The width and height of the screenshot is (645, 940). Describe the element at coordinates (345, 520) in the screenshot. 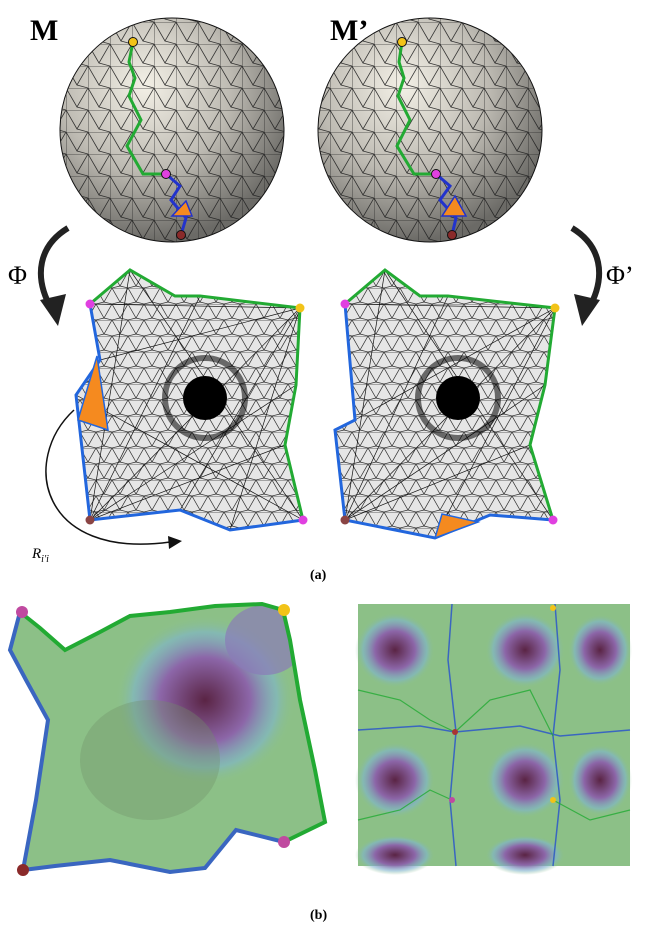

I see `cone-darkred-flat-right` at that location.